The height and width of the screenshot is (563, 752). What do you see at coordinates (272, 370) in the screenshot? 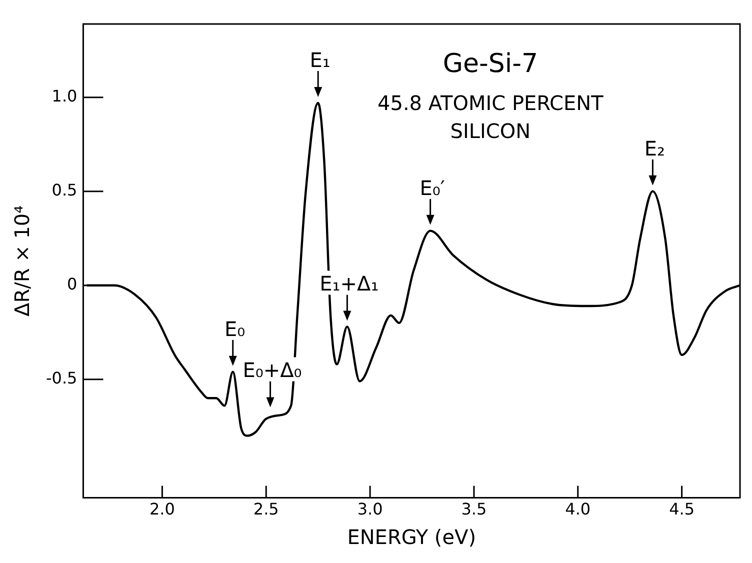
I see `annotation: E₀+Δ₀` at bounding box center [272, 370].